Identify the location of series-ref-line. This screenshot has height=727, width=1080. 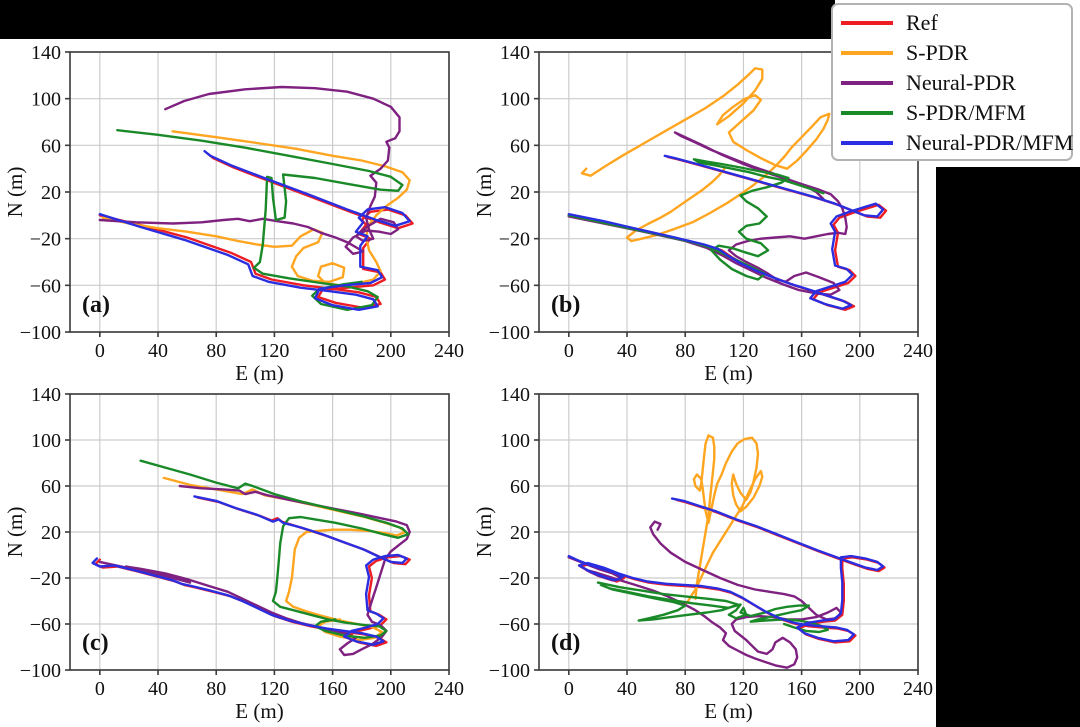
(256, 230).